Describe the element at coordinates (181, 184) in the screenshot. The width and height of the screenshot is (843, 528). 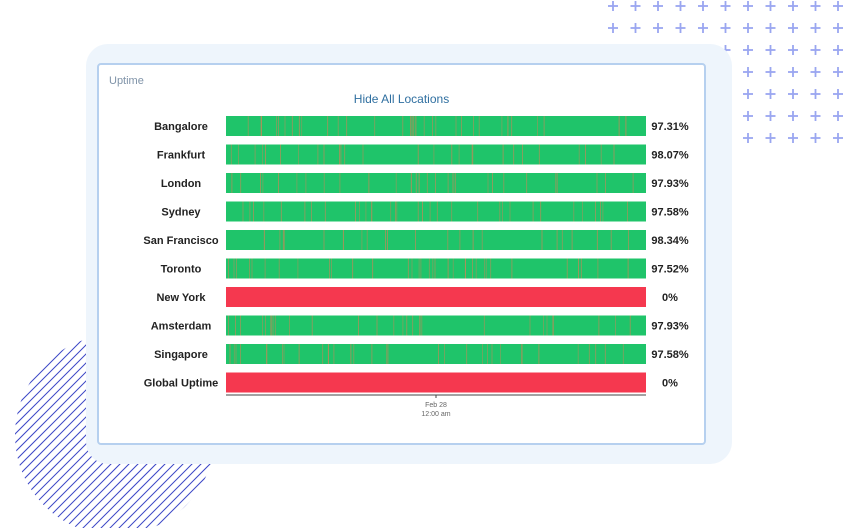
I see `row-label: London` at that location.